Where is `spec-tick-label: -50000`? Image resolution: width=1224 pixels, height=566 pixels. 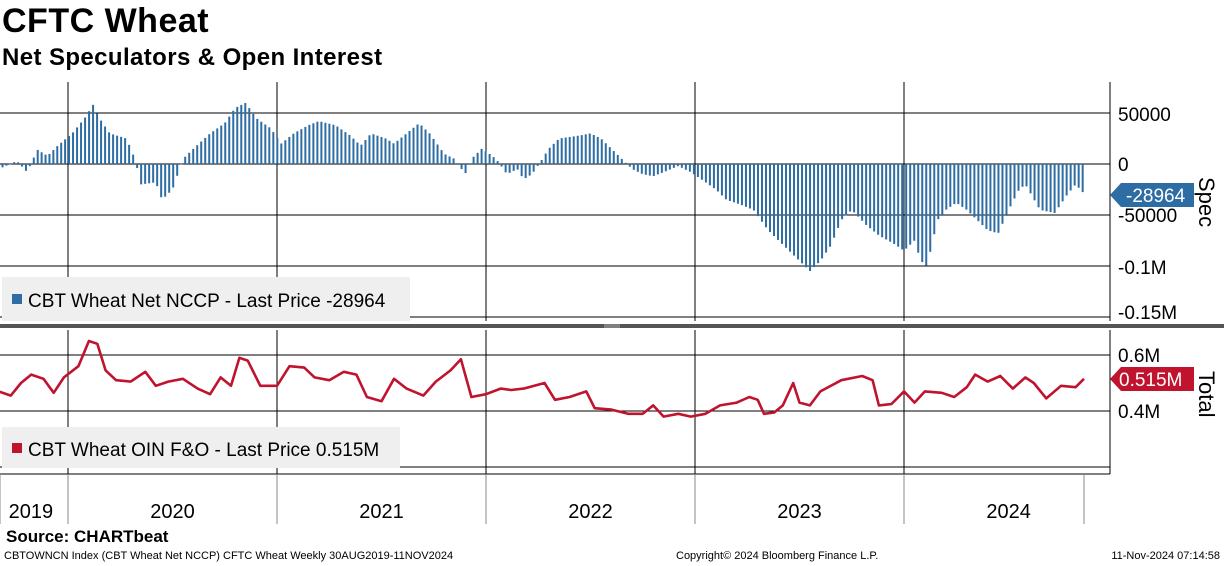
spec-tick-label: -50000 is located at coordinates (1147, 216).